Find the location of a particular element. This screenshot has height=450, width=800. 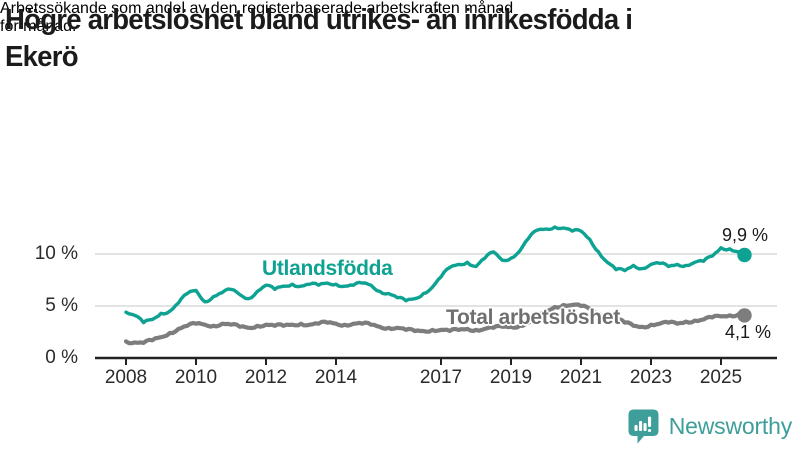

x-tick-label: 2008 is located at coordinates (126, 377).